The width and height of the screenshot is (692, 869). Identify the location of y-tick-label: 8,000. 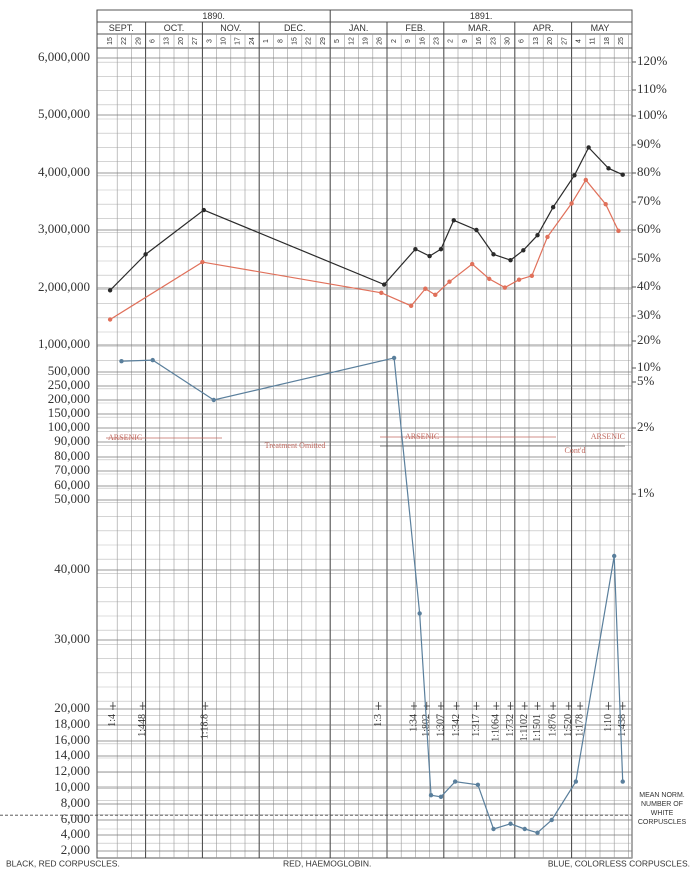
(75, 802).